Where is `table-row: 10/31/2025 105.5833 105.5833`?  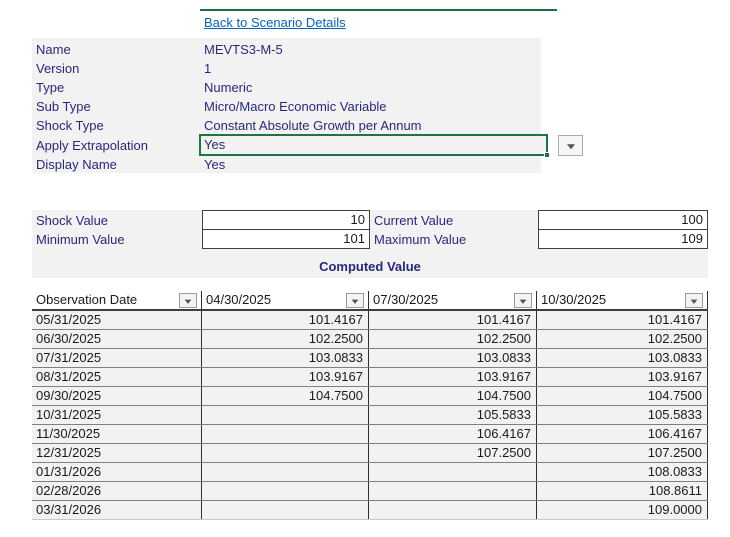
table-row: 10/31/2025 105.5833 105.5833 is located at coordinates (370, 415).